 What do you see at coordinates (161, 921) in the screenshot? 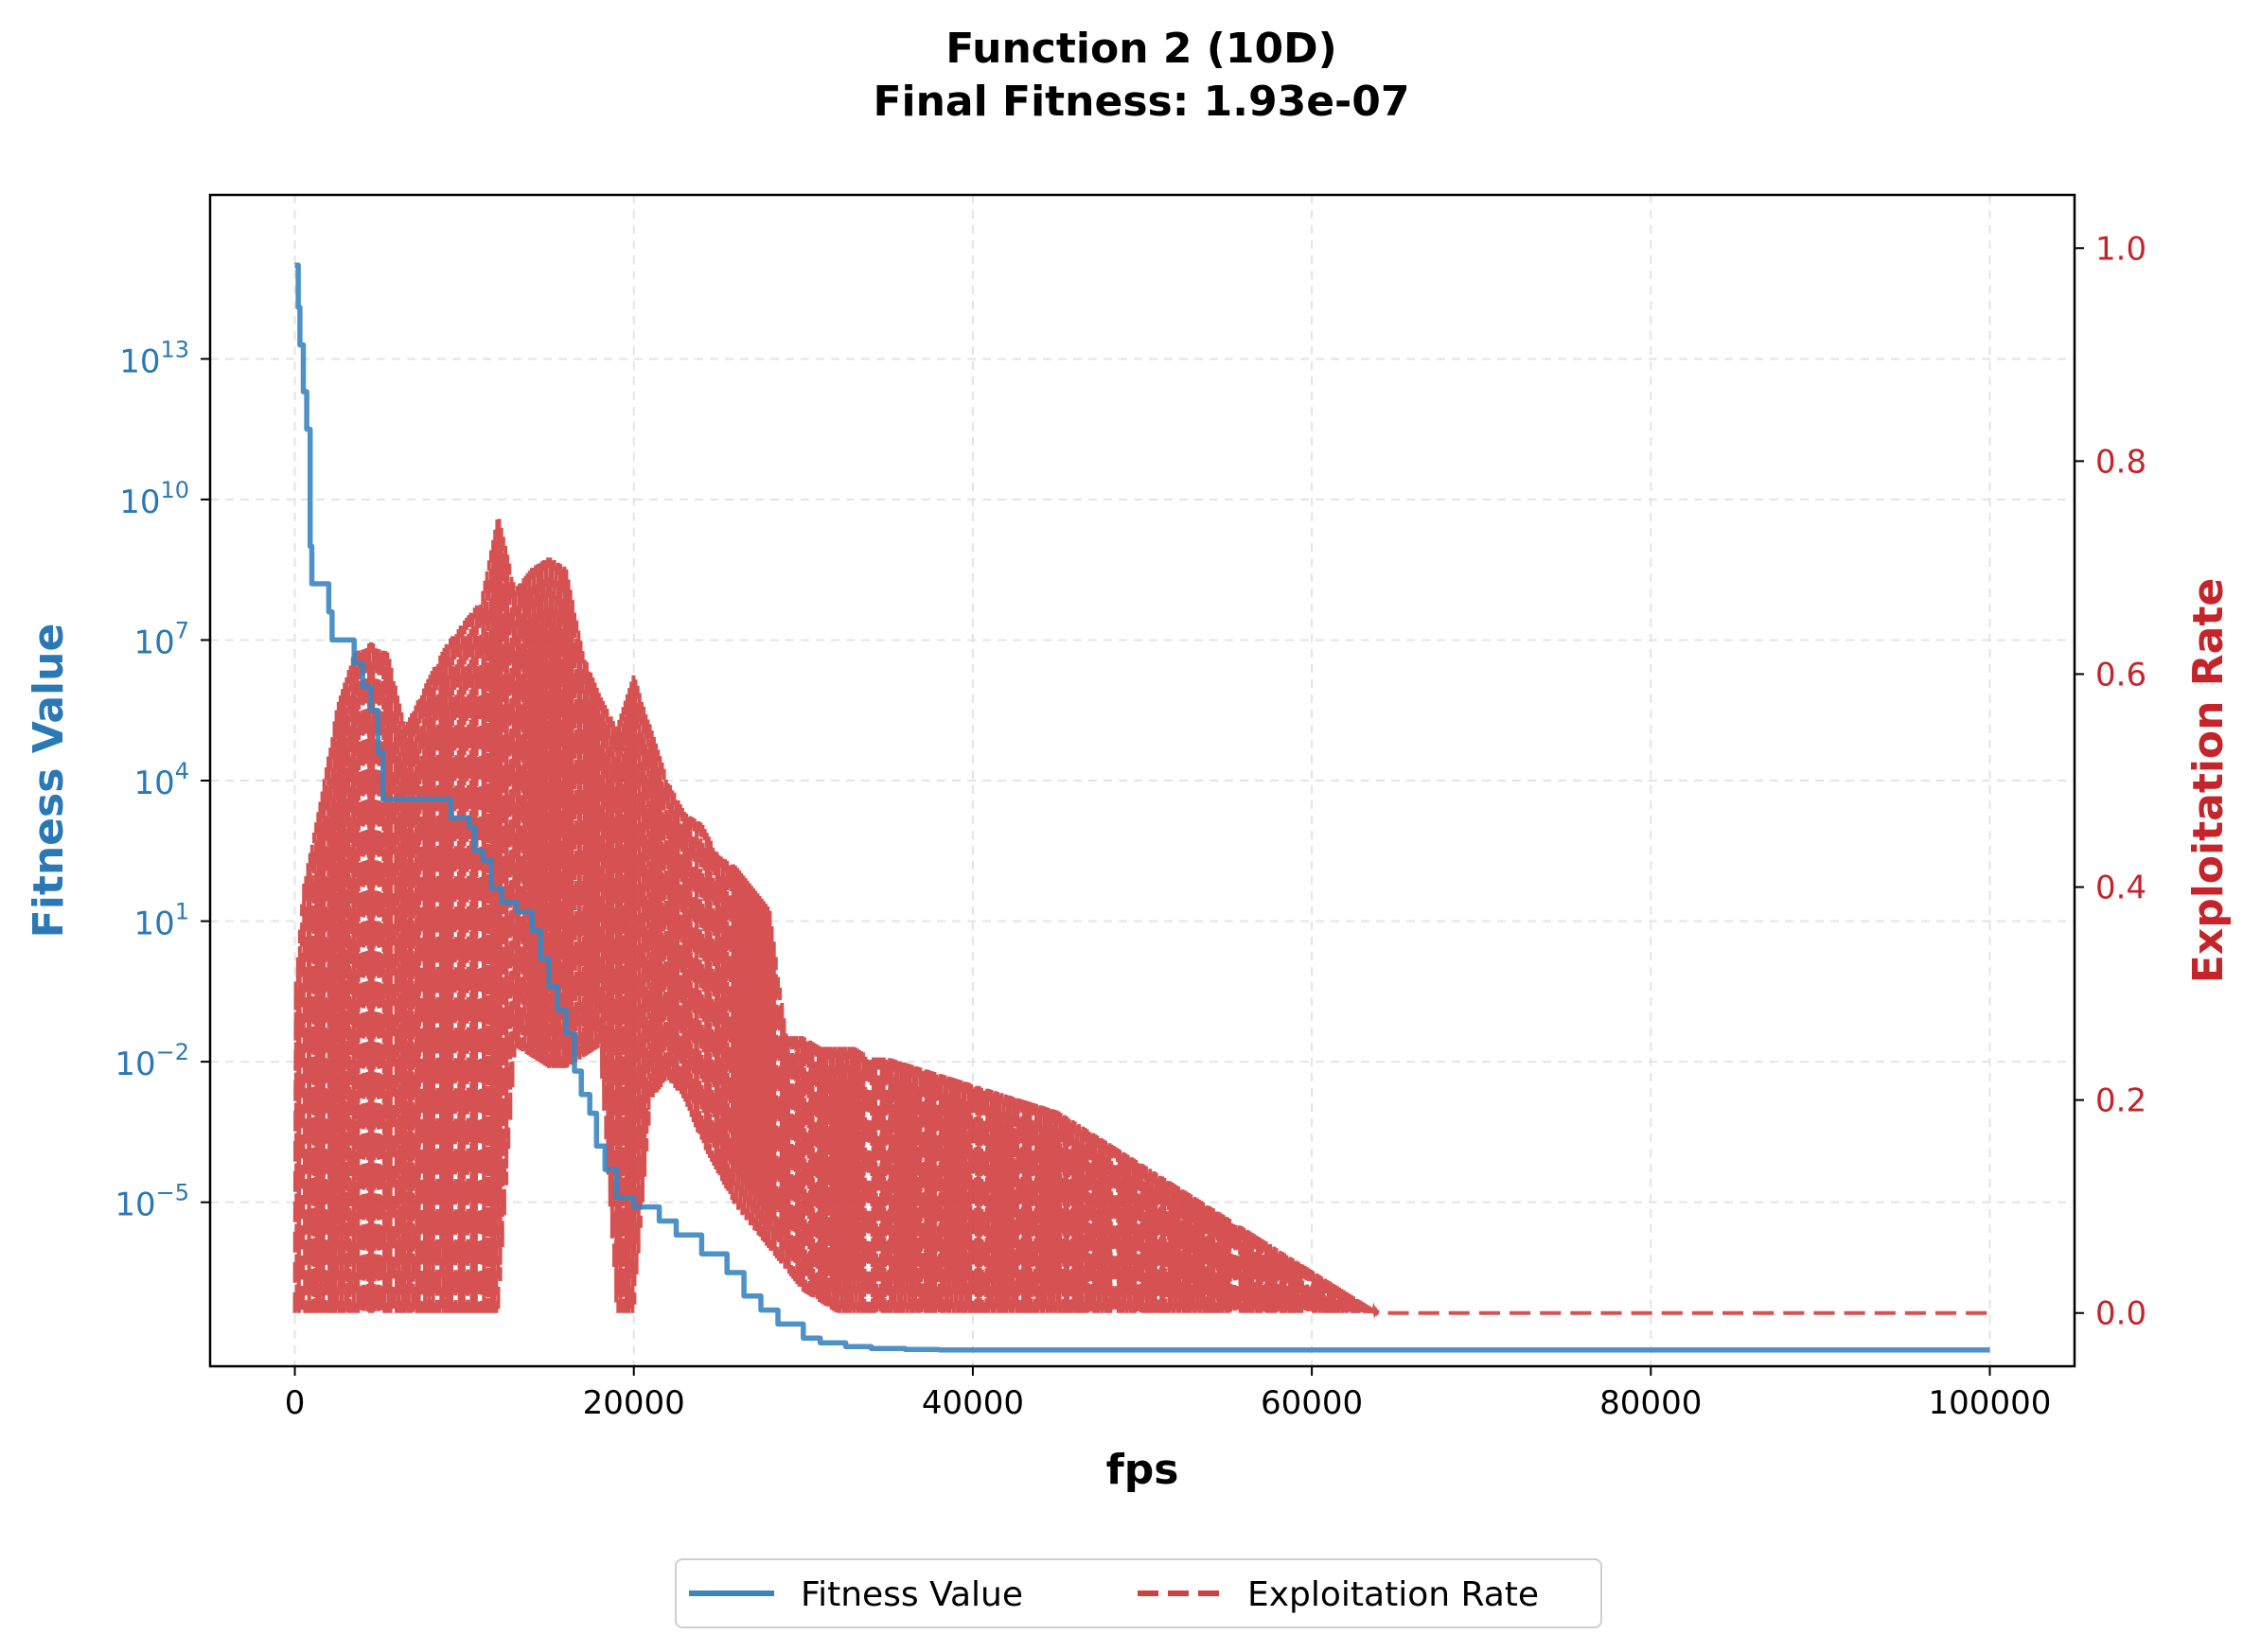
I see `y-left-tick-label: 10¹` at bounding box center [161, 921].